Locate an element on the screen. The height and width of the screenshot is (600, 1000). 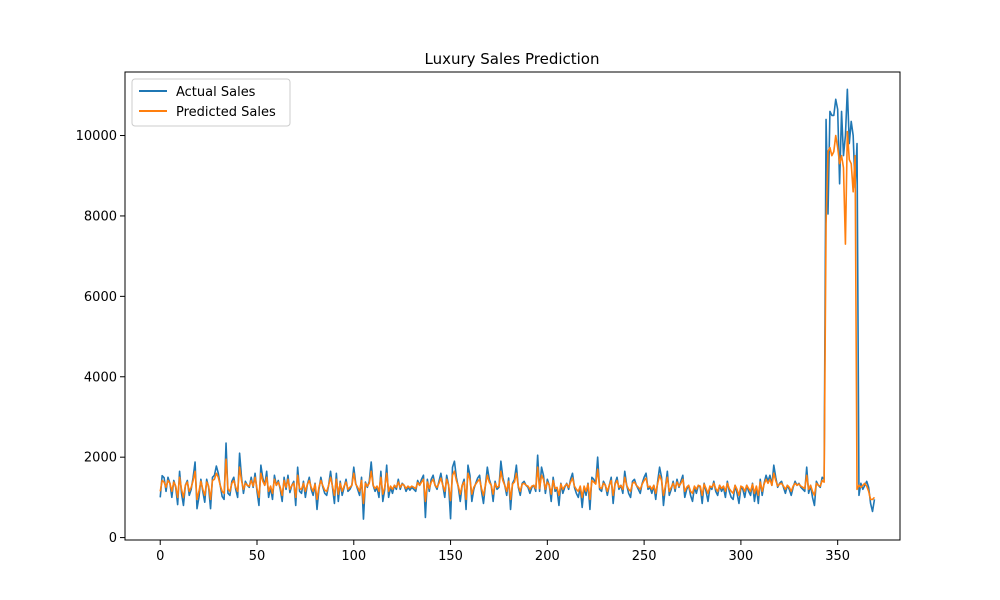
y-tick-label: 0 is located at coordinates (113, 538).